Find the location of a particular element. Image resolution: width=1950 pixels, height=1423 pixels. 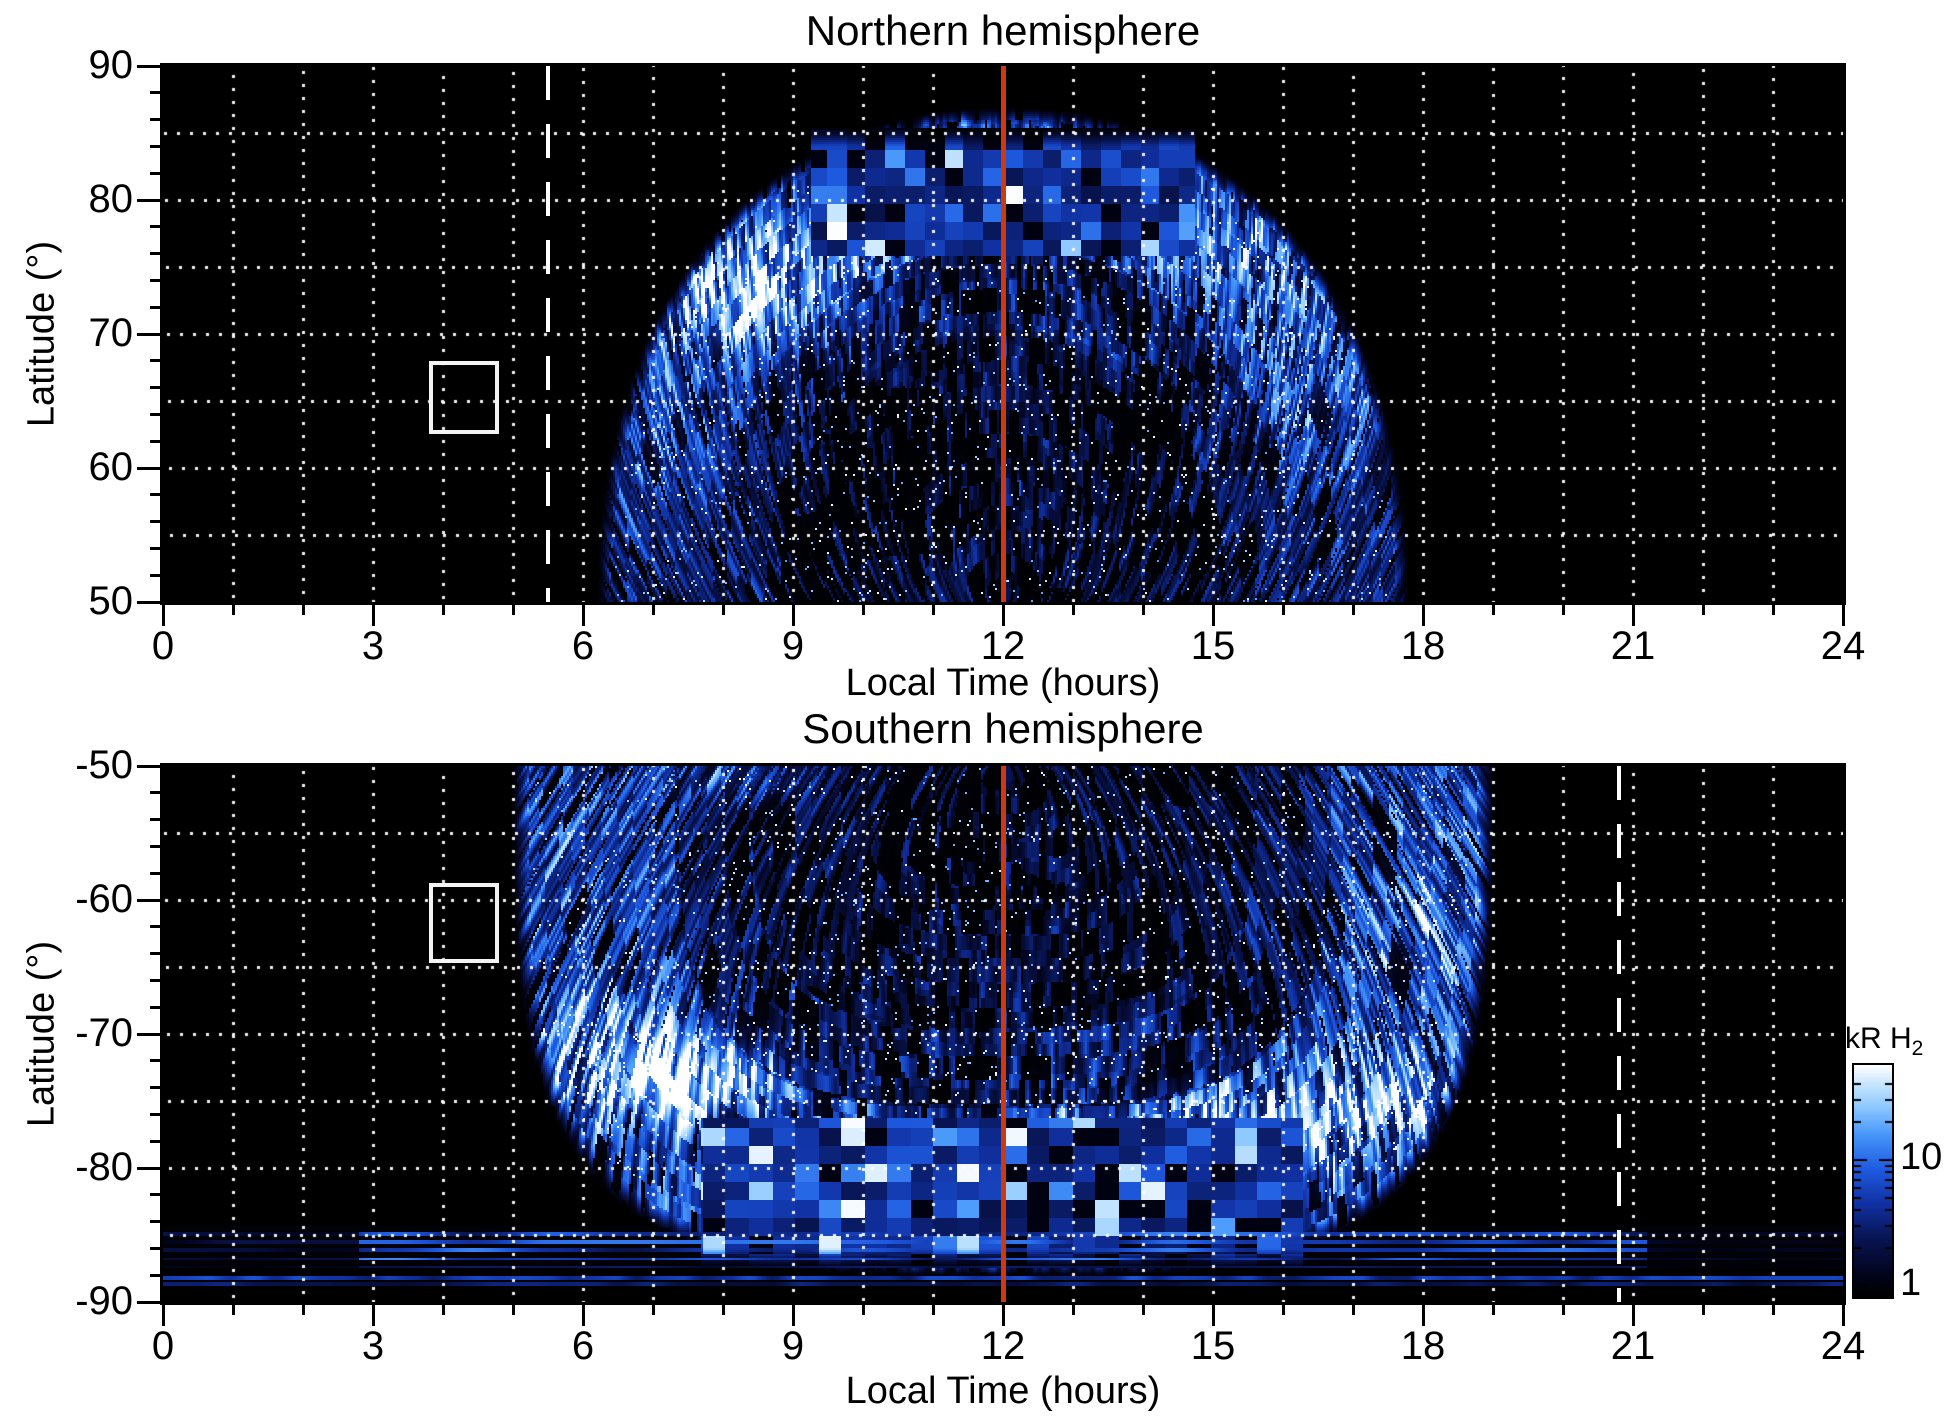

south-panel-title: Southern hemisphere is located at coordinates (1003, 728).